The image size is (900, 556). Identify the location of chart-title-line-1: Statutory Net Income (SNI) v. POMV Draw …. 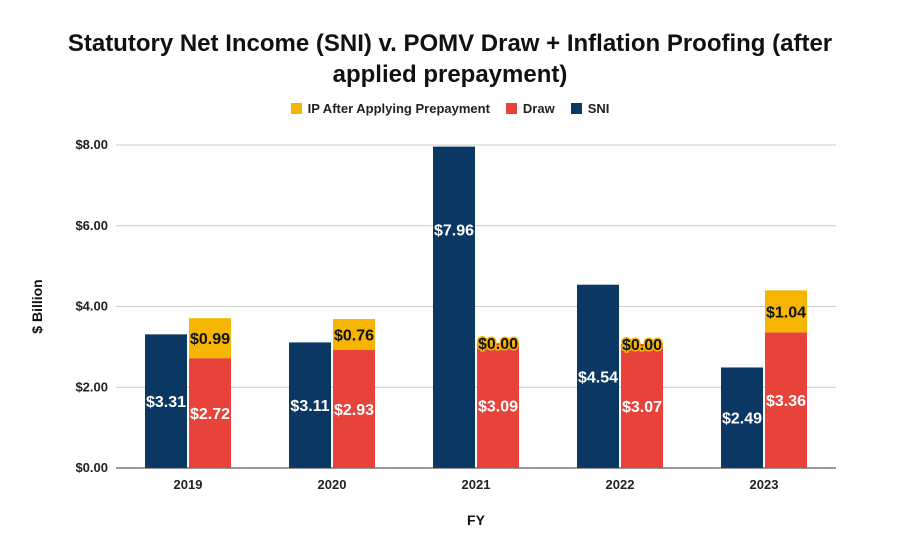
(450, 43).